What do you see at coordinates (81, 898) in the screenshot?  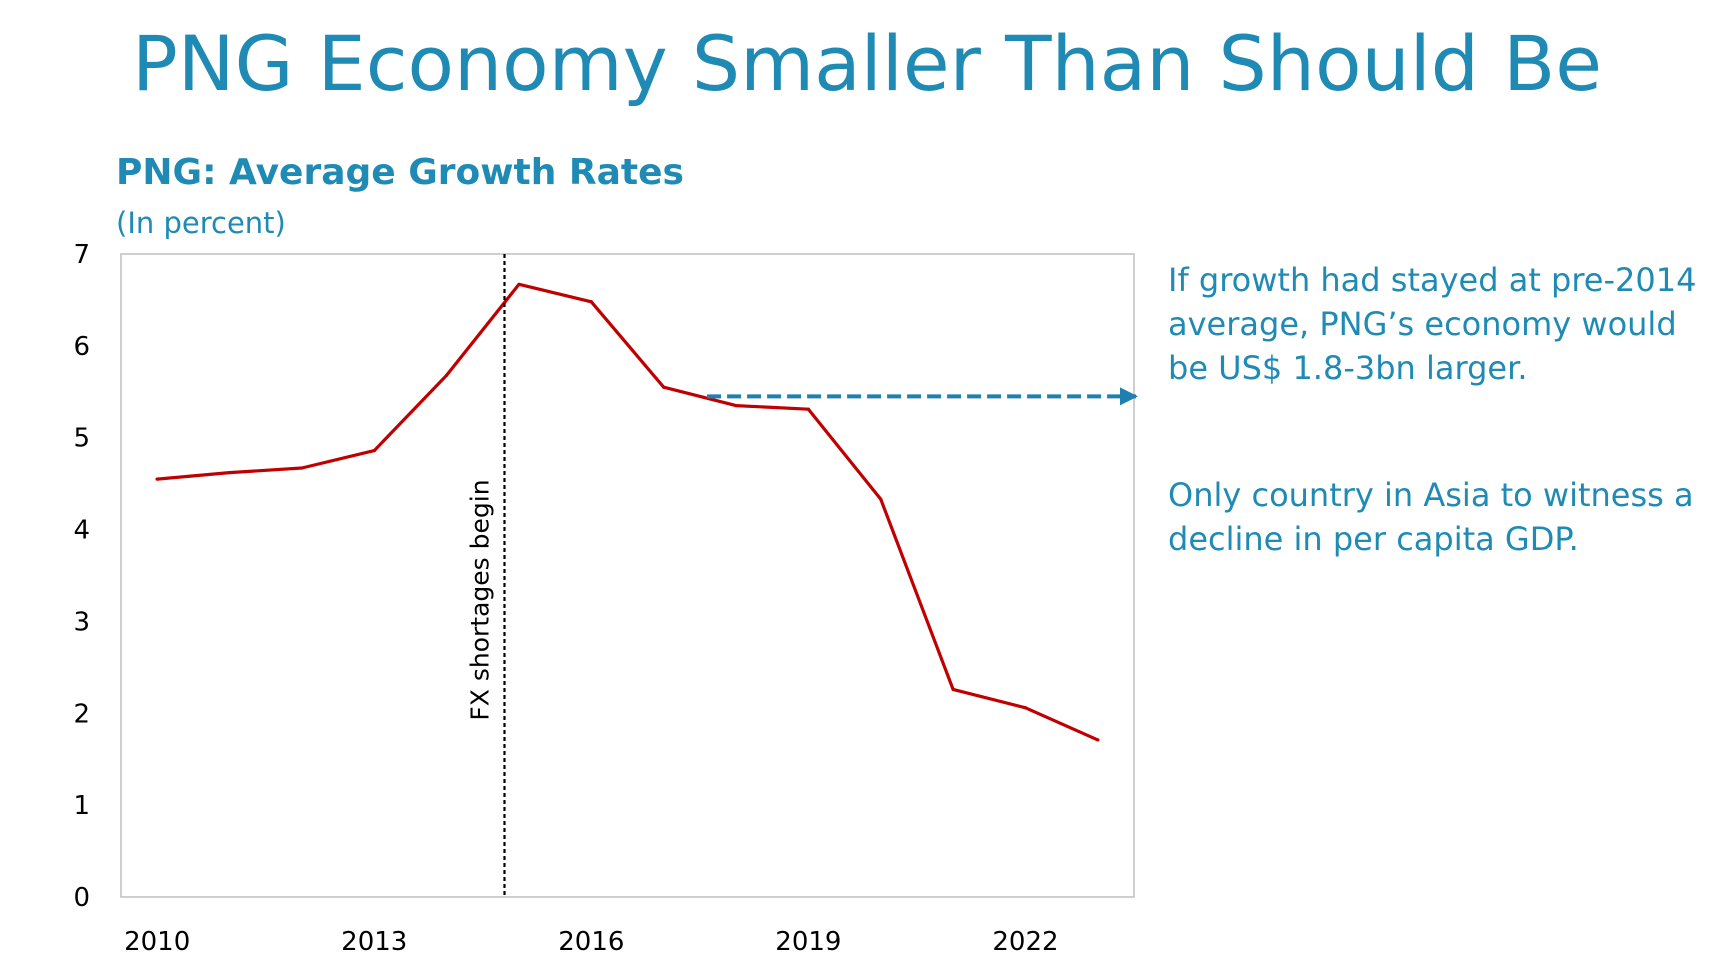 I see `y-tick-label: 0` at bounding box center [81, 898].